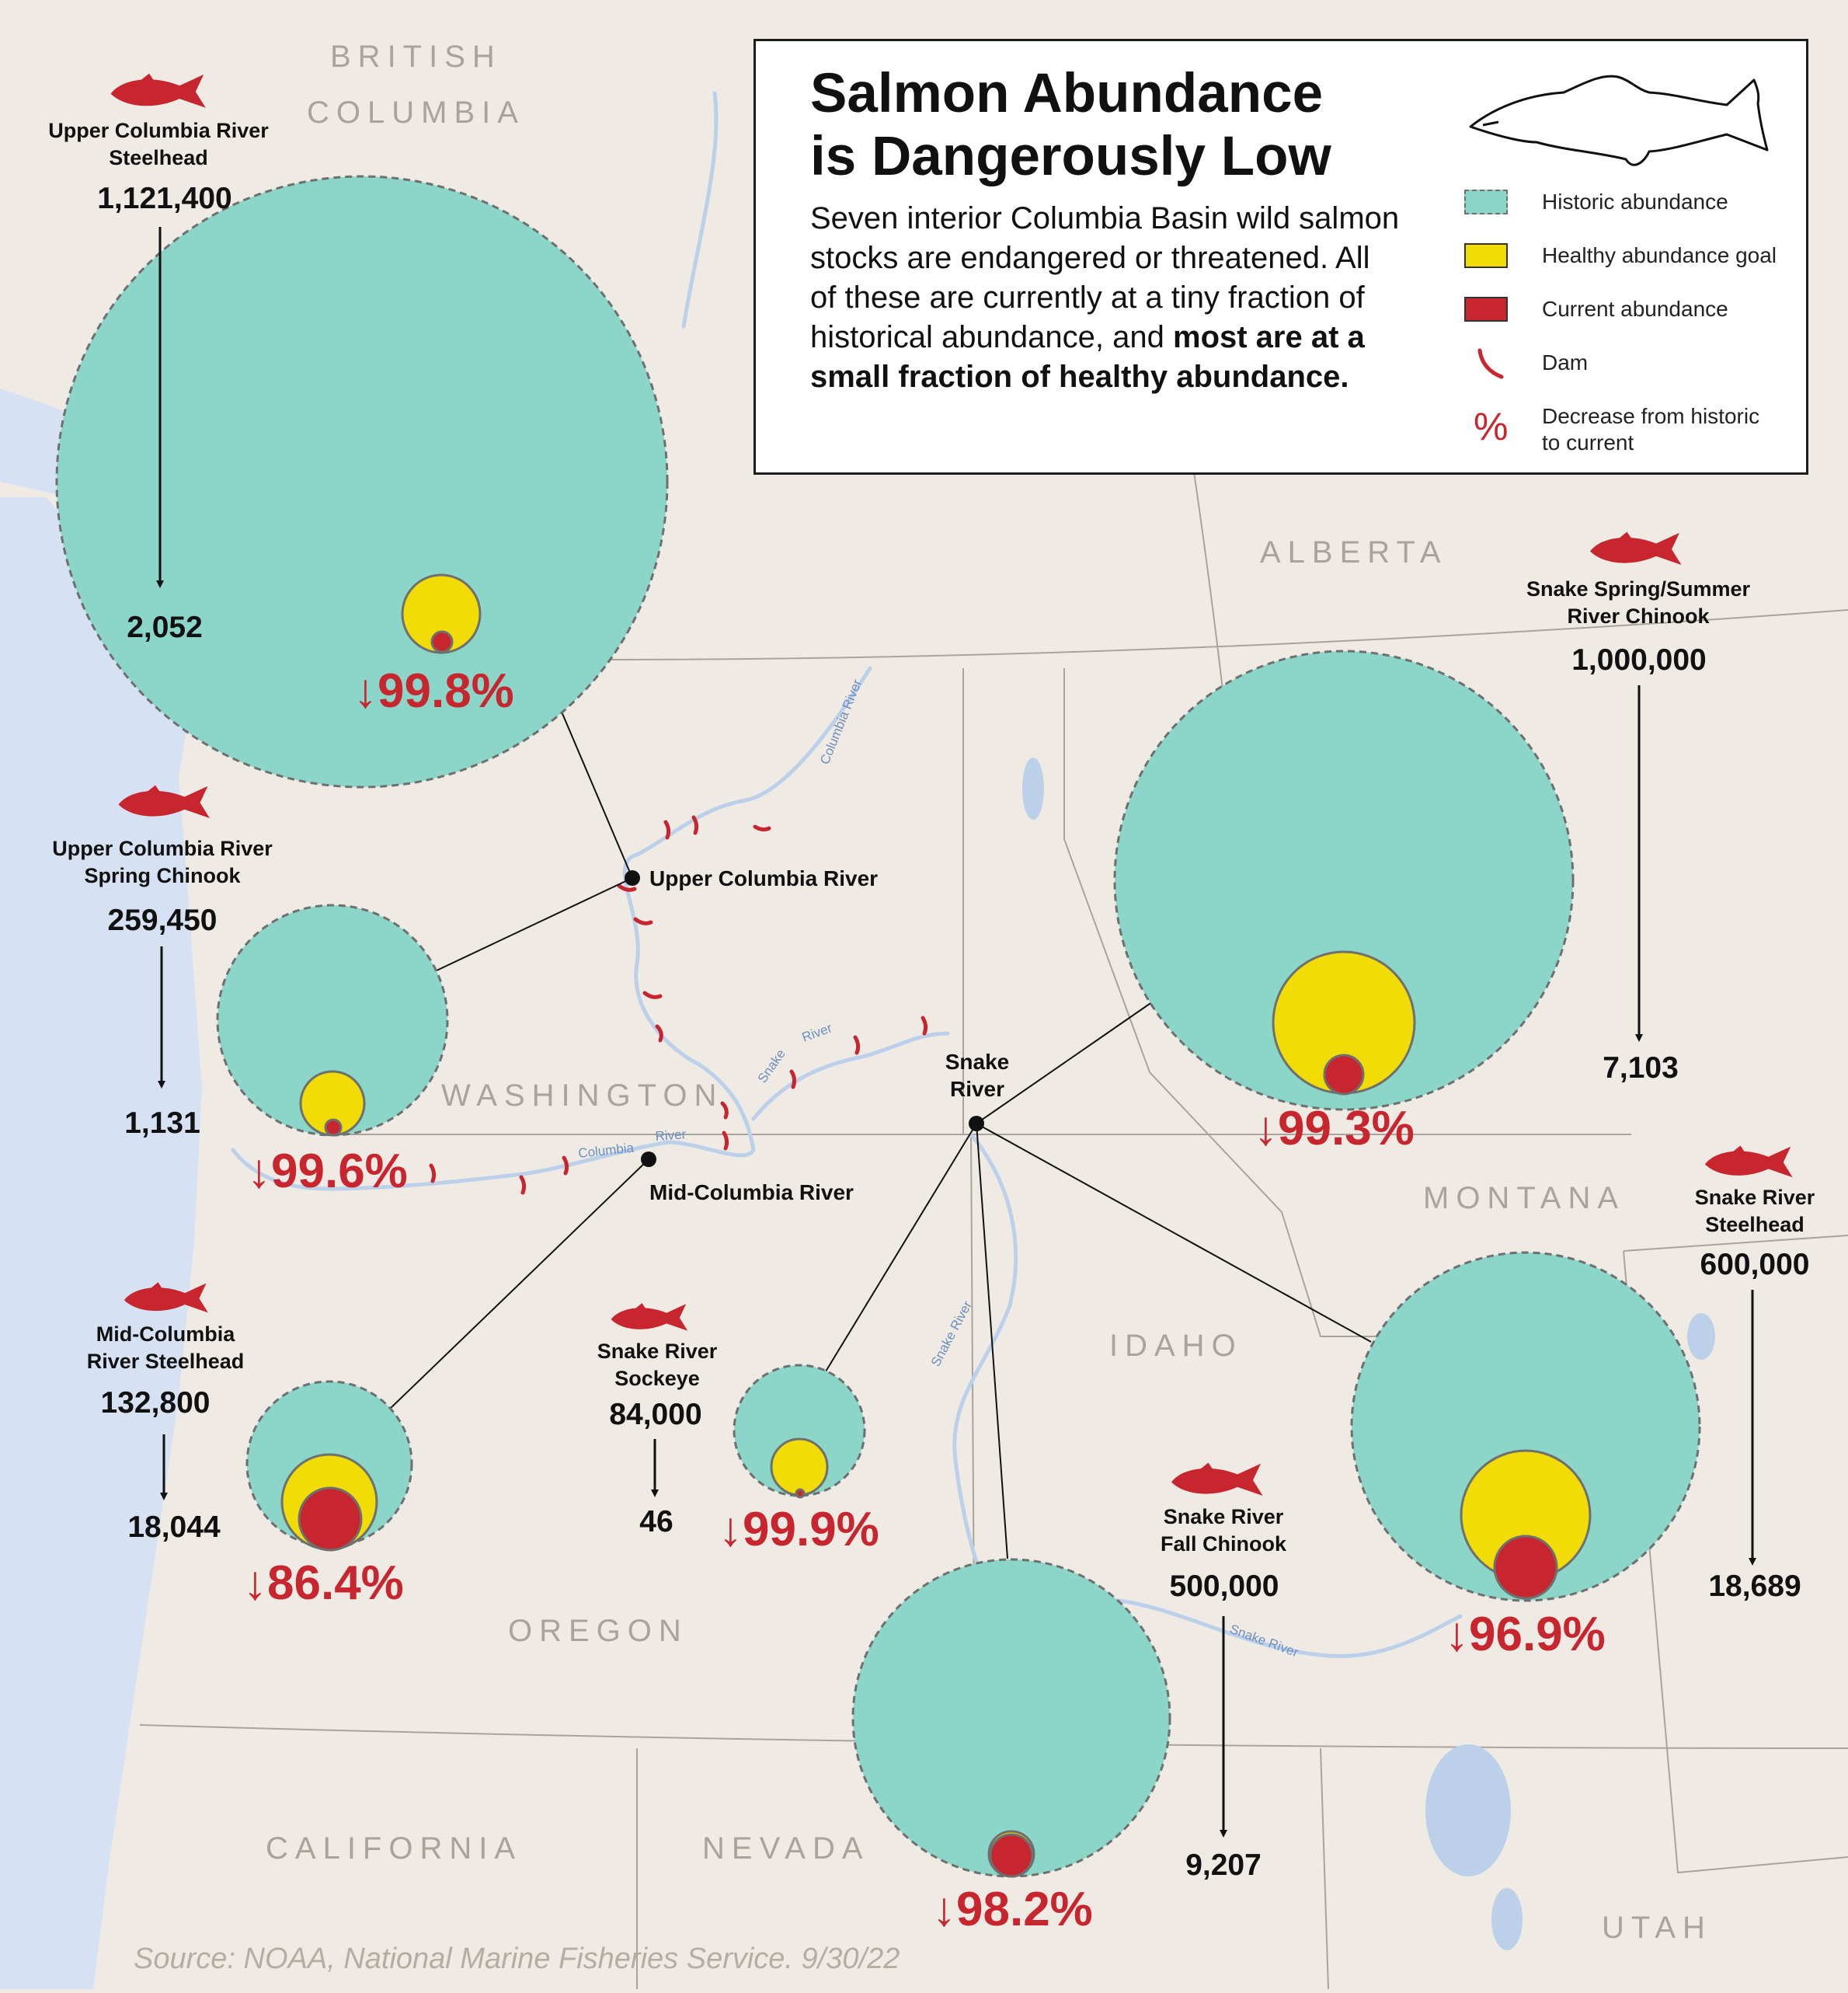 This screenshot has height=1993, width=1848. Describe the element at coordinates (1011, 1718) in the screenshot. I see `circle-group-snake-fall-chinook` at that location.